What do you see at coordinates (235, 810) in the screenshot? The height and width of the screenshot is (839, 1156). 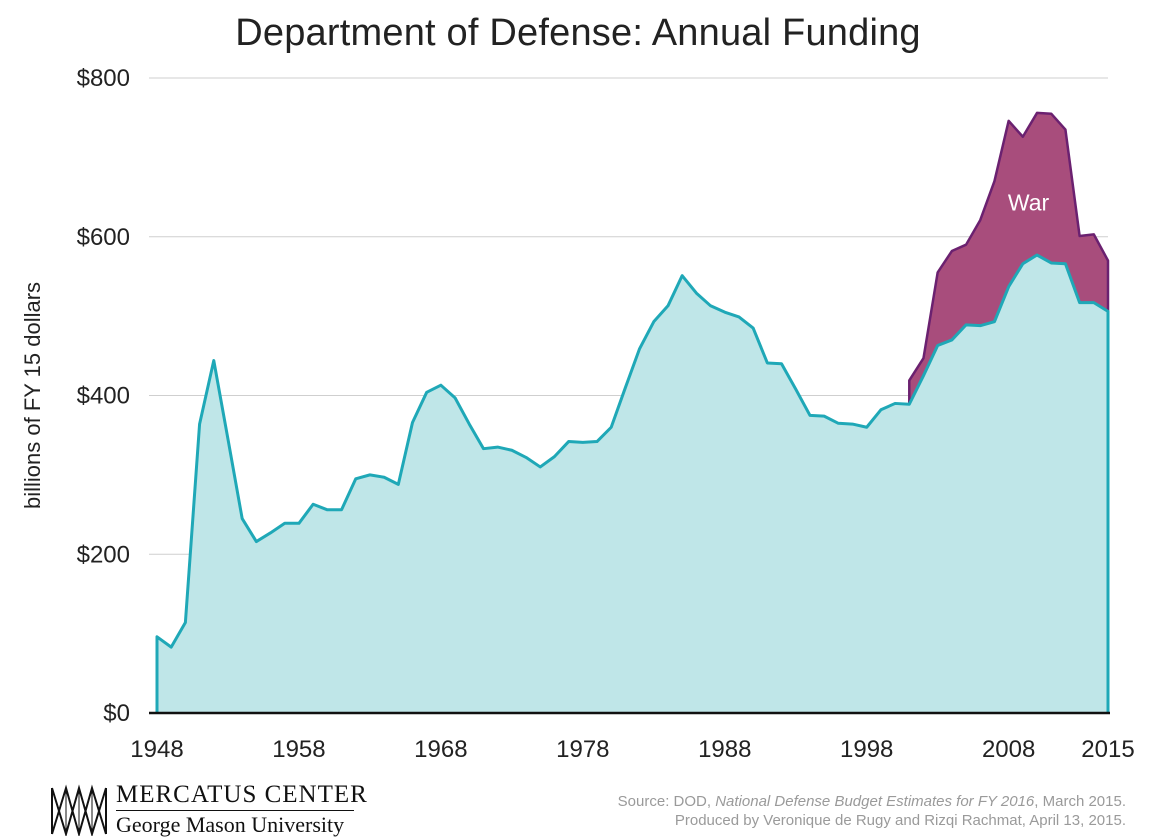 I see `logo-divider` at bounding box center [235, 810].